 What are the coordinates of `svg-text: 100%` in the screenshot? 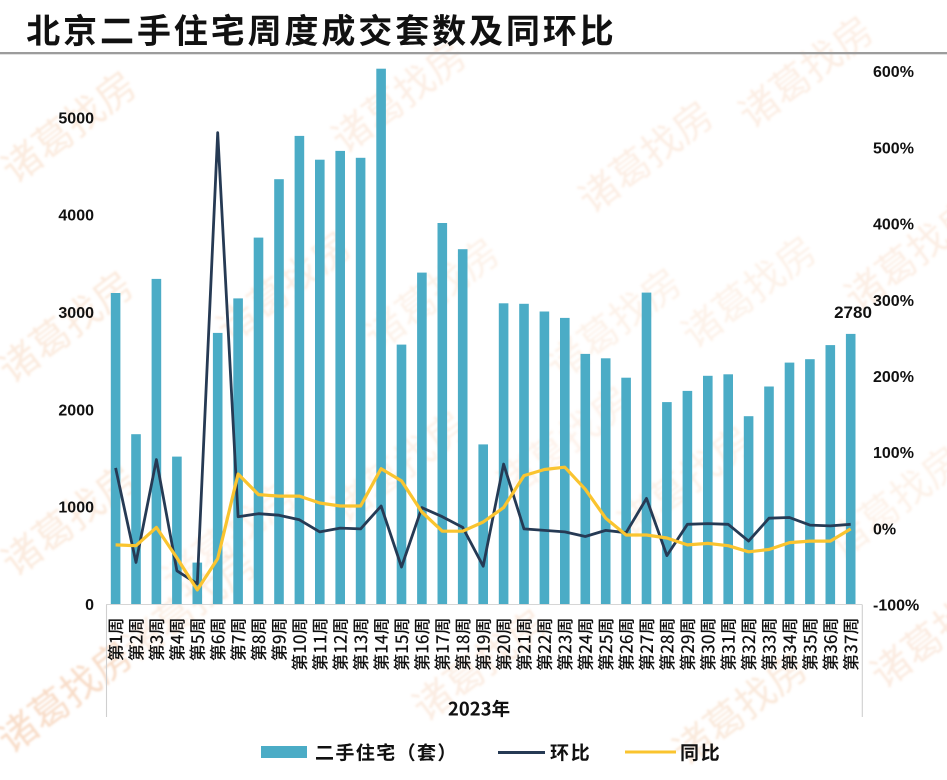 It's located at (893, 453).